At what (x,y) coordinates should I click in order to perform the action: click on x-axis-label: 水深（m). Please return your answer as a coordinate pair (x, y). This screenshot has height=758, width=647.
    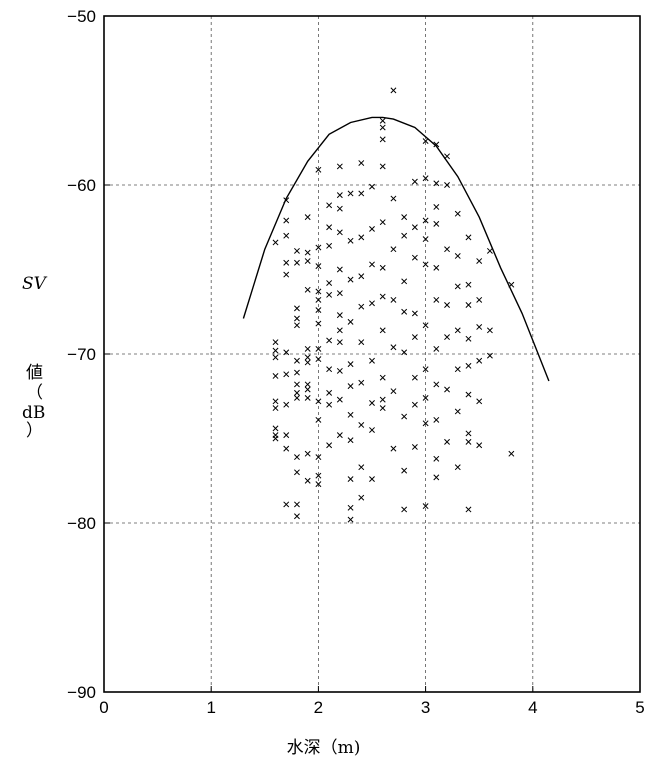
    Looking at the image, I should click on (323, 748).